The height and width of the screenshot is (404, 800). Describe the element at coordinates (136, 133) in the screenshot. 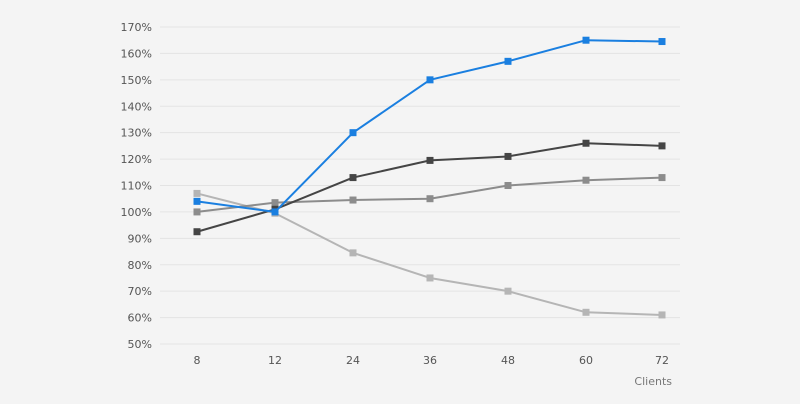

I see `y-tick-label: 130%` at that location.